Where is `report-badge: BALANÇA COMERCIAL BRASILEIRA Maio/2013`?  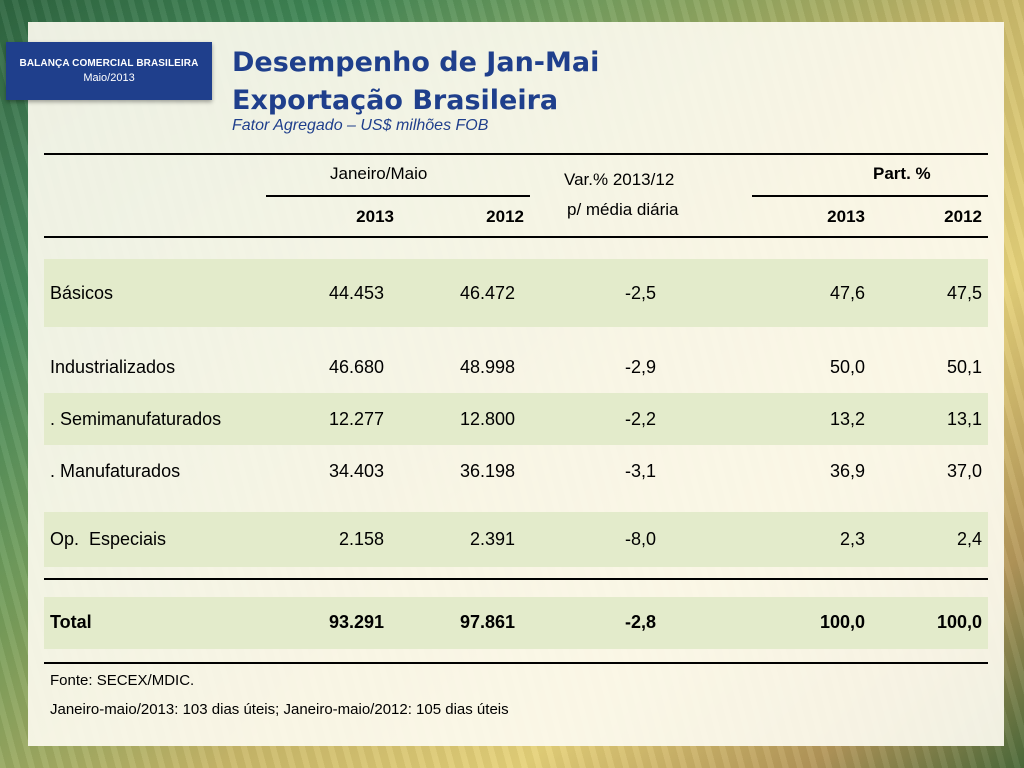 report-badge: BALANÇA COMERCIAL BRASILEIRA Maio/2013 is located at coordinates (109, 71).